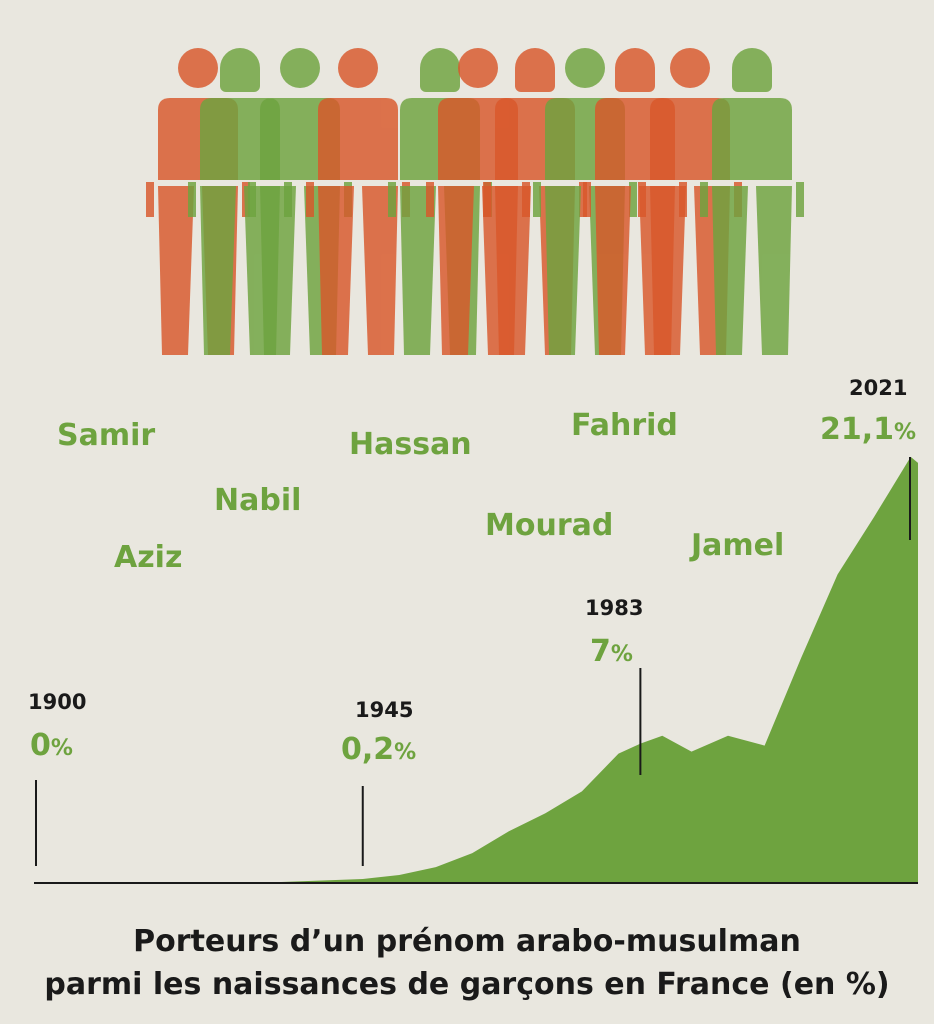  What do you see at coordinates (738, 545) in the screenshot?
I see `name-jamel: Jamel` at bounding box center [738, 545].